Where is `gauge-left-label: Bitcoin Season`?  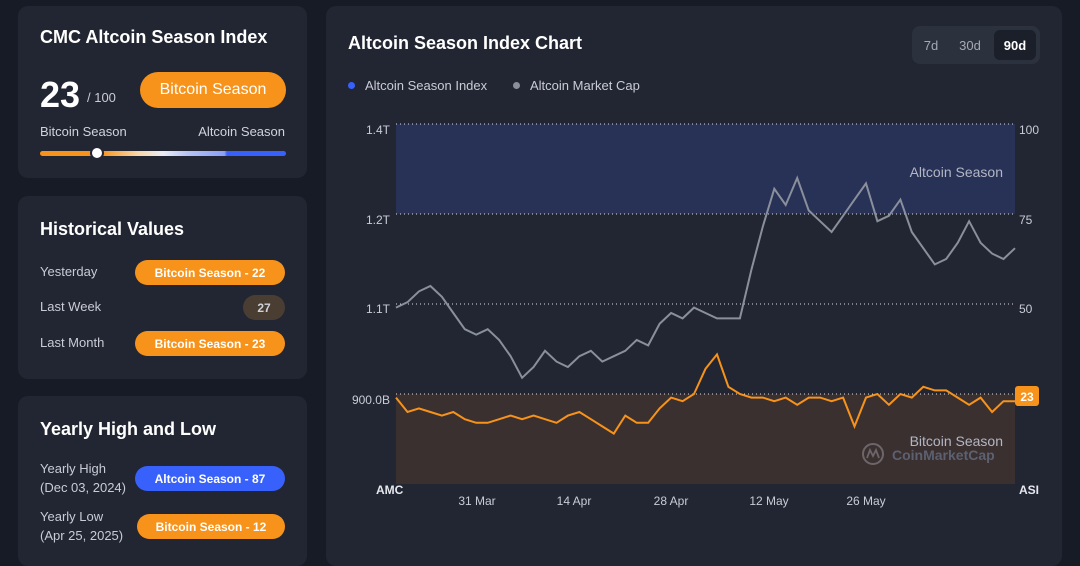 gauge-left-label: Bitcoin Season is located at coordinates (83, 131).